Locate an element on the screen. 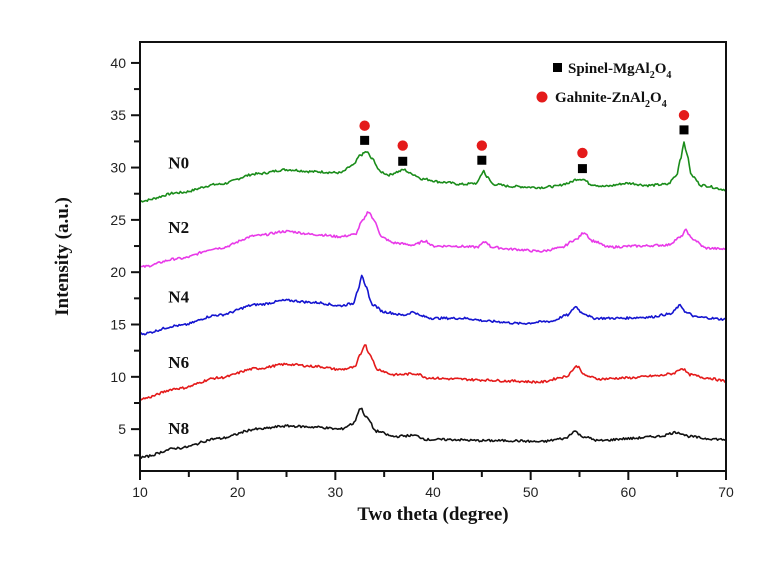 The image size is (779, 568). y-axis-title: Intensity (a.u.) is located at coordinates (62, 256).